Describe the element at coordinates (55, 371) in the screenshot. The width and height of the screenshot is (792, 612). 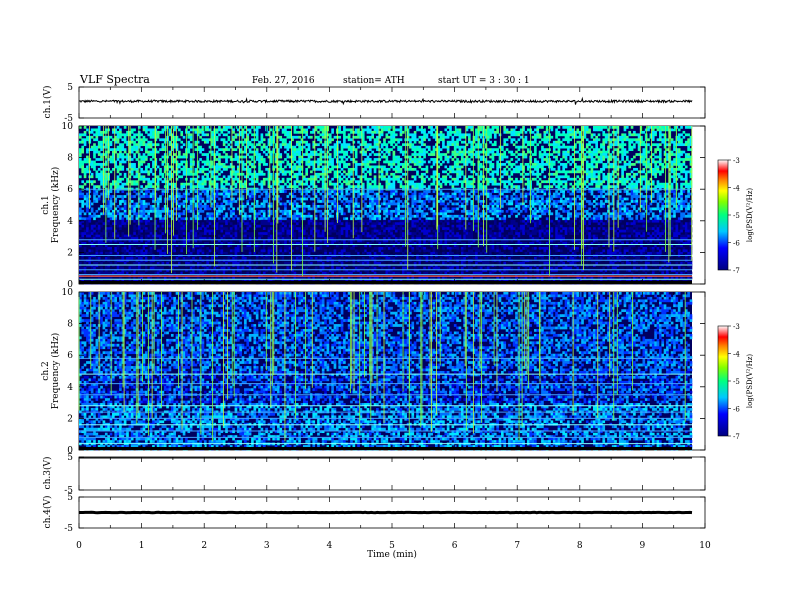
I see `ch2-spectrogram-ylabel: Frequency (kHz)` at that location.